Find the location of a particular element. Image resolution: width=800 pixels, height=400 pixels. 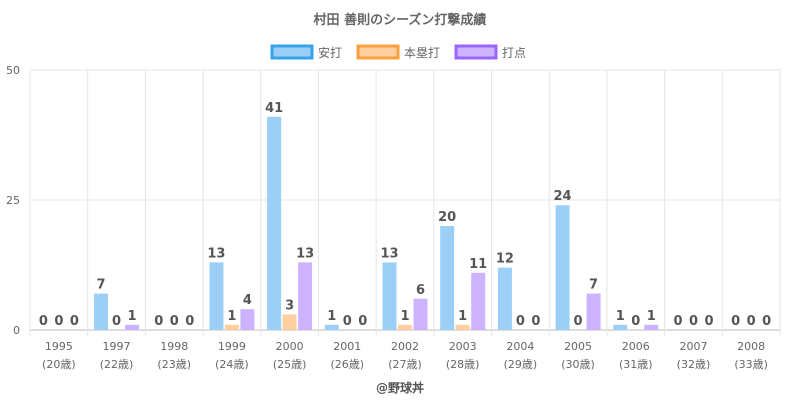

data-label: 6 is located at coordinates (420, 290).